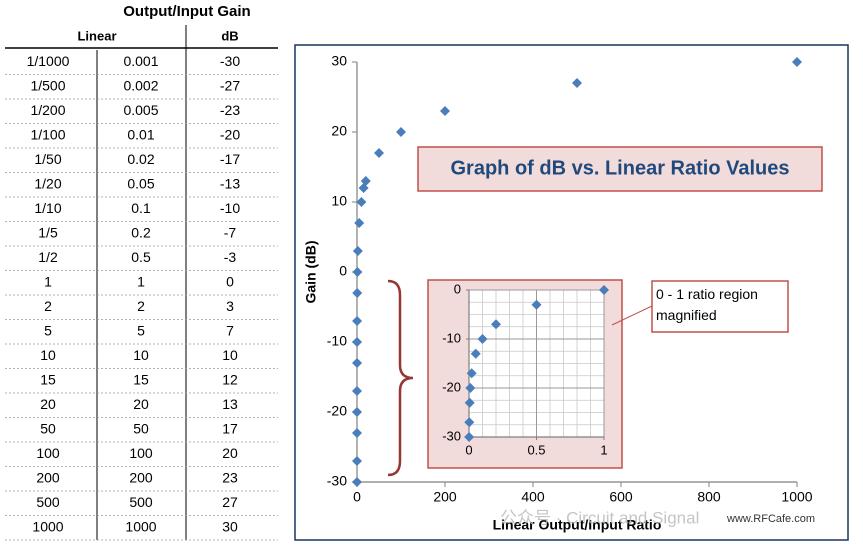  Describe the element at coordinates (47, 134) in the screenshot. I see `table-cell: 1/100` at that location.